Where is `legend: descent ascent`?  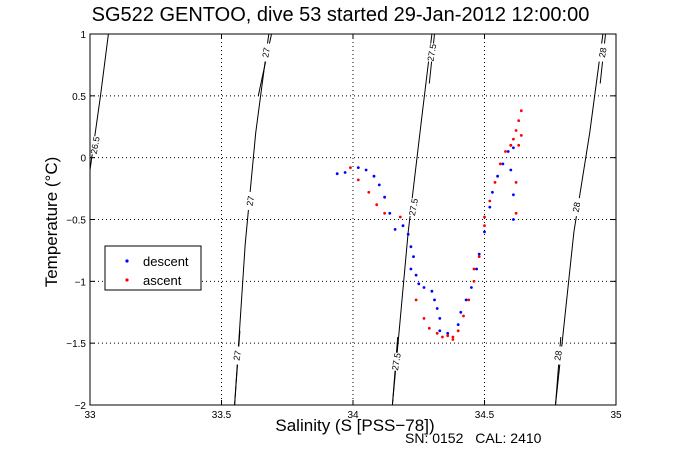
legend: descent ascent is located at coordinates (153, 268).